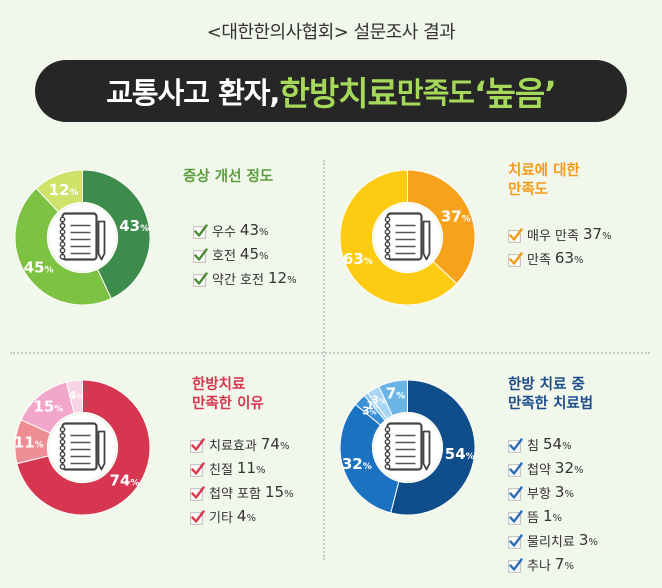 This screenshot has width=662, height=588. Describe the element at coordinates (279, 492) in the screenshot. I see `legend-value: 15%` at that location.